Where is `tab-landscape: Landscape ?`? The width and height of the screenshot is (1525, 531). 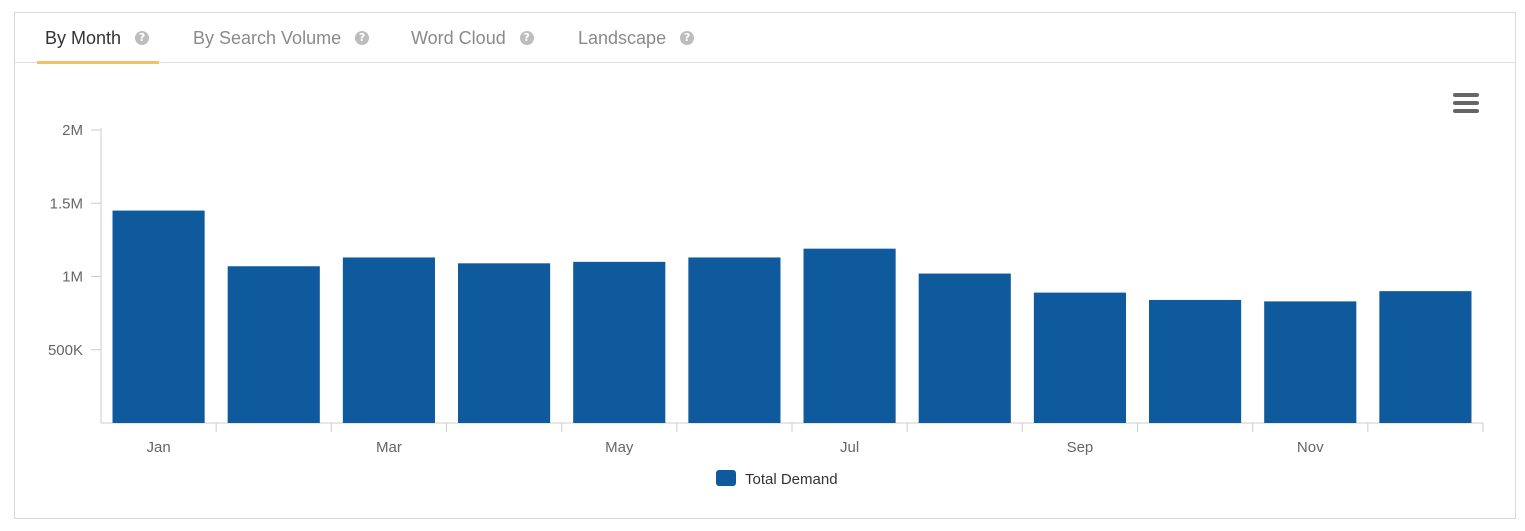 tab-landscape: Landscape ? is located at coordinates (636, 38).